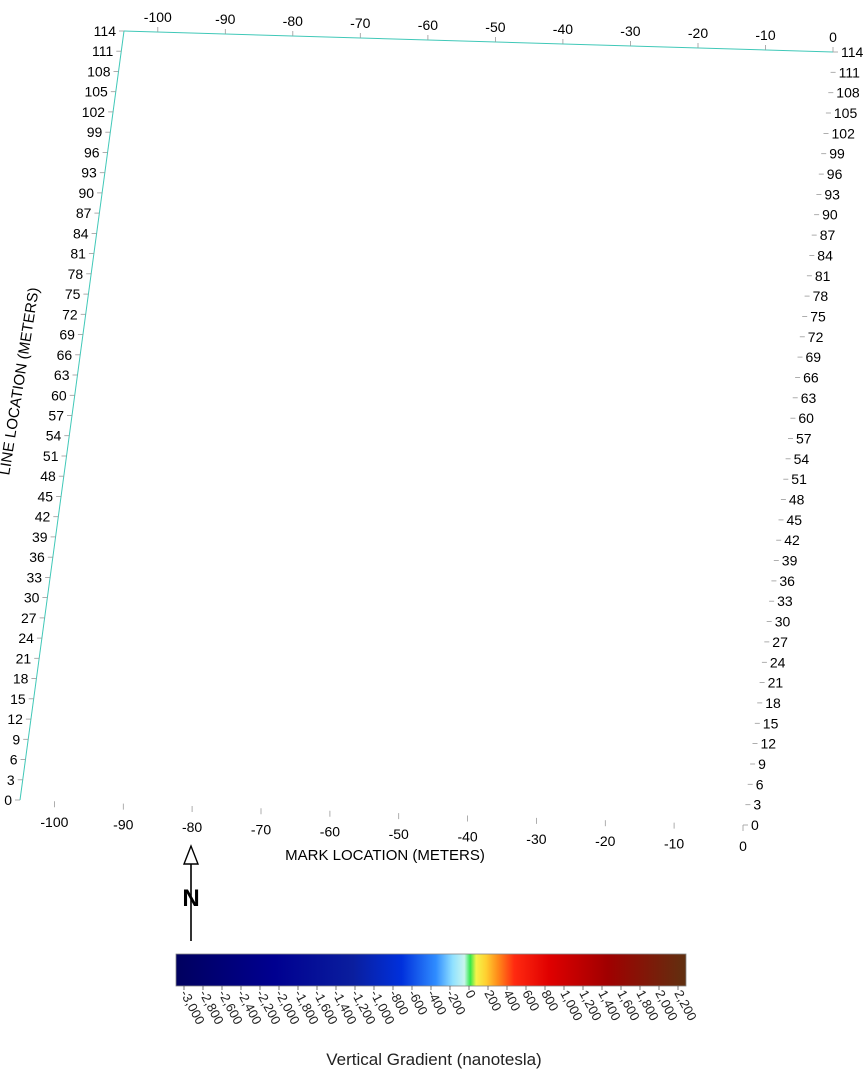 This screenshot has height=1076, width=868. What do you see at coordinates (467, 837) in the screenshot?
I see `x-tick-label: -40` at bounding box center [467, 837].